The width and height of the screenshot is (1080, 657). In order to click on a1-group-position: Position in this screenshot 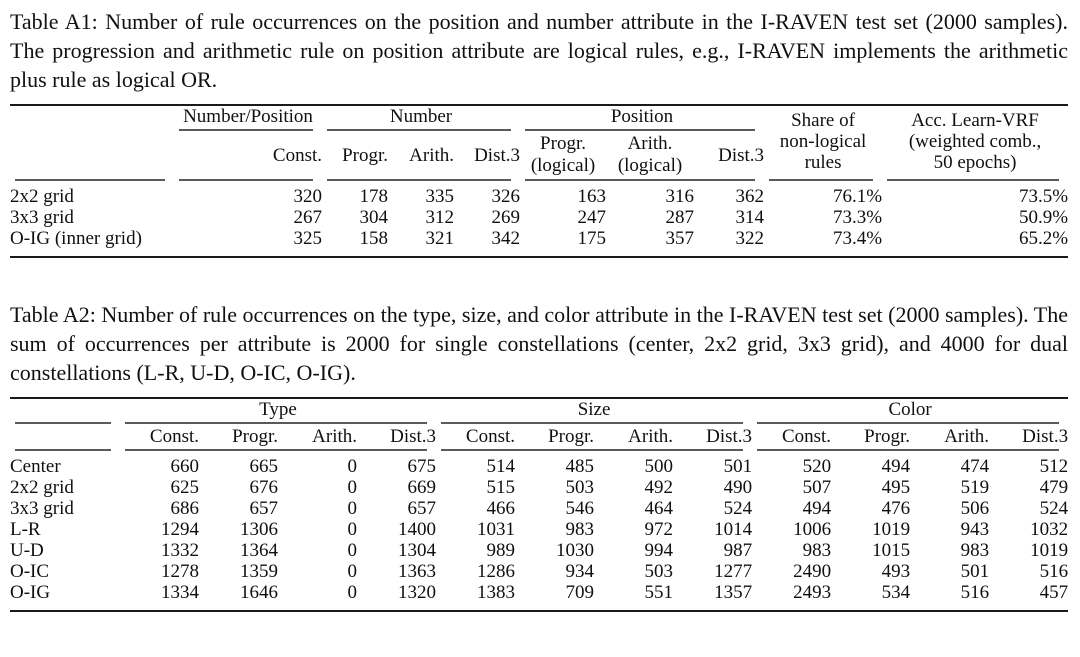, I will do `click(642, 116)`.